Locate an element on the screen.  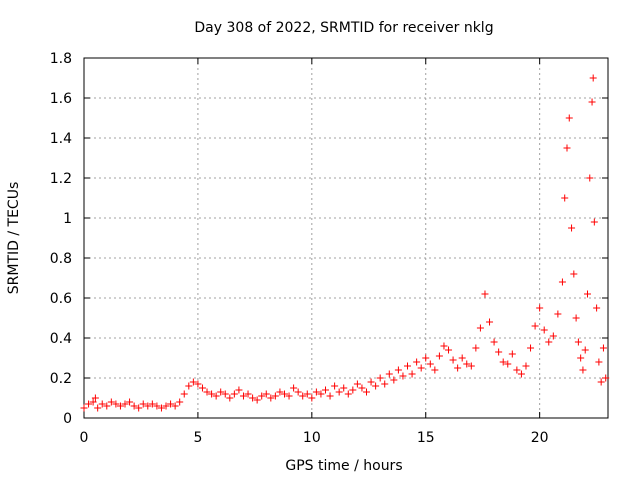
y-tick-label: 1.2 is located at coordinates (61, 179).